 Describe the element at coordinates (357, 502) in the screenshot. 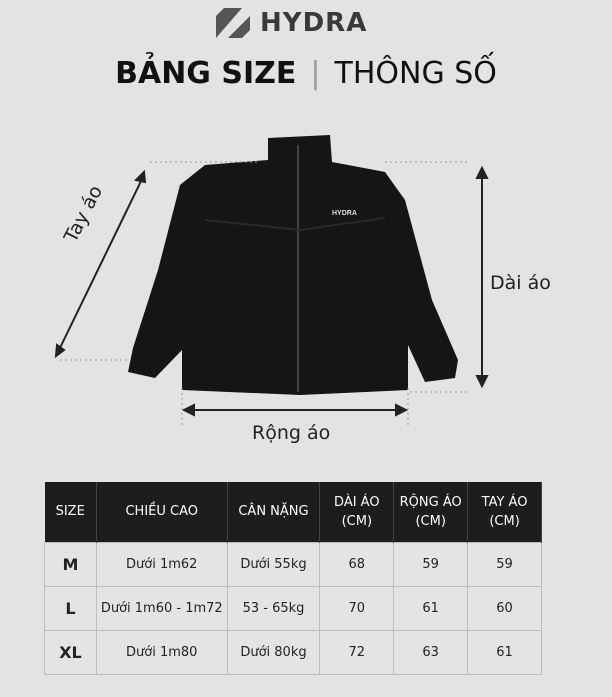

I see `column-header-text: DÀI ÁO` at that location.